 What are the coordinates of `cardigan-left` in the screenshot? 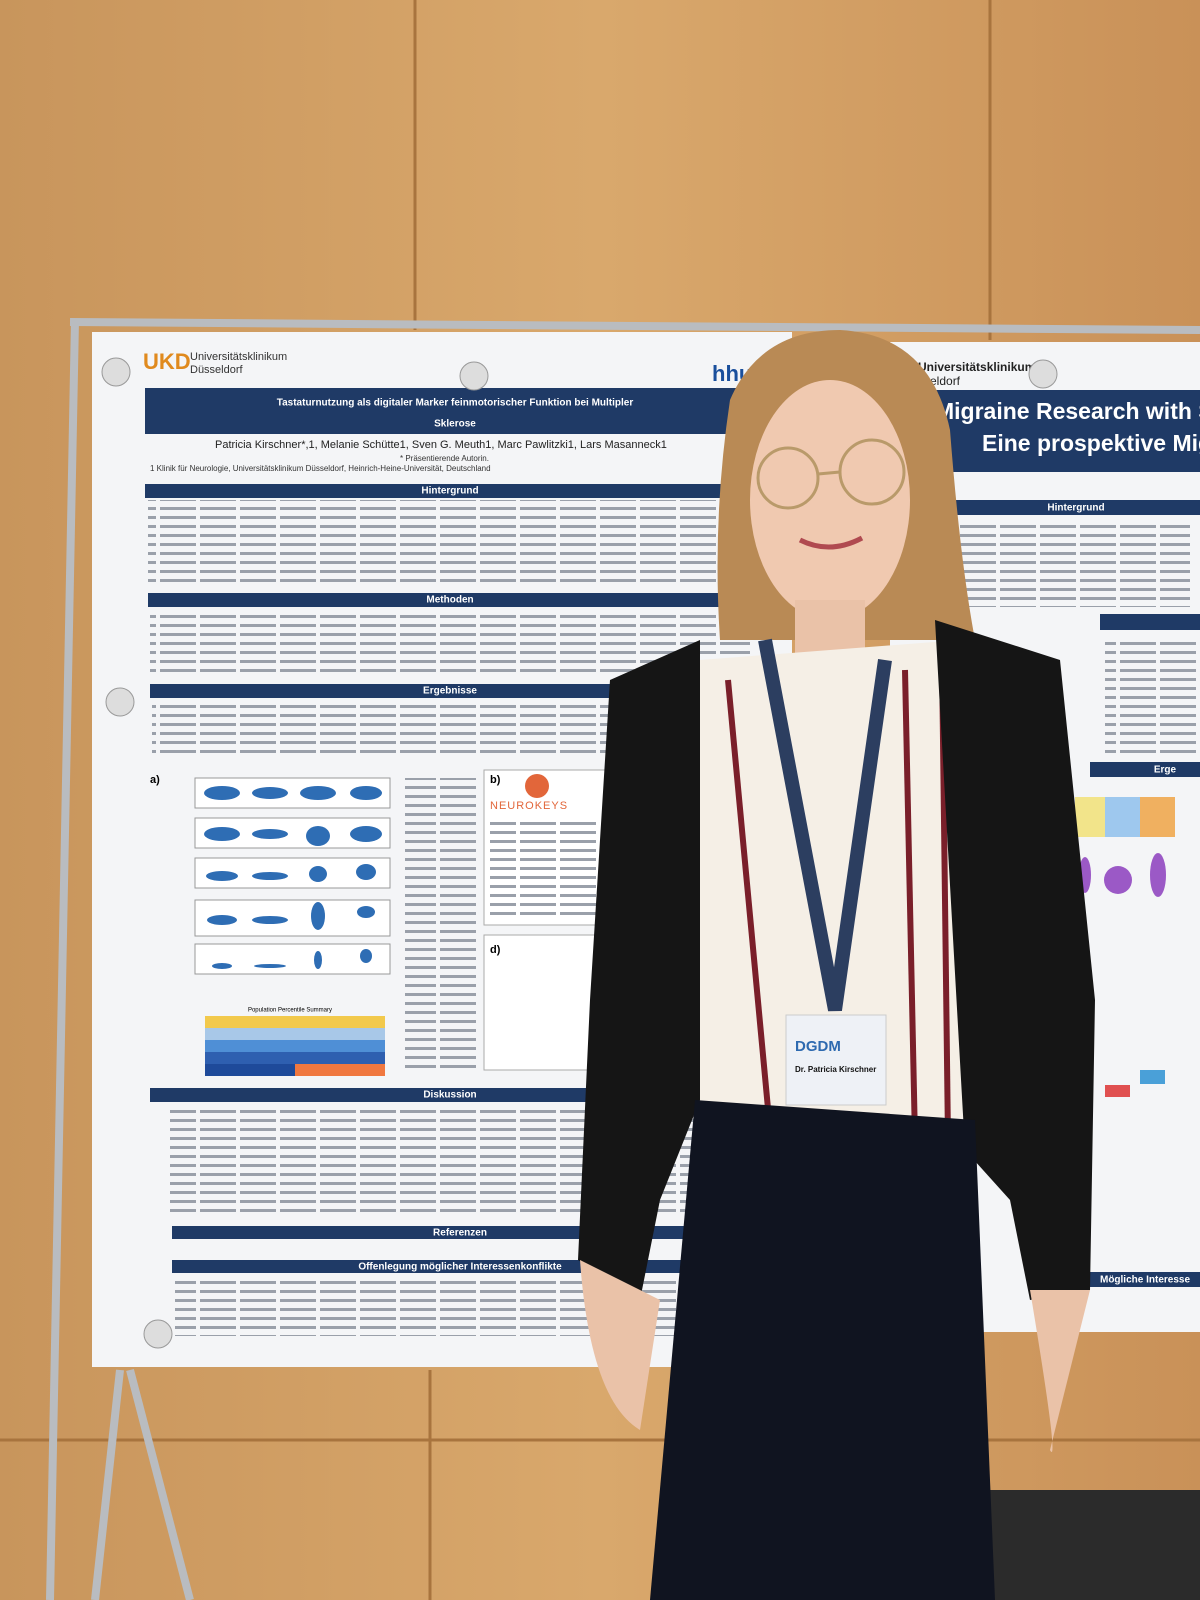 It's located at (639, 970).